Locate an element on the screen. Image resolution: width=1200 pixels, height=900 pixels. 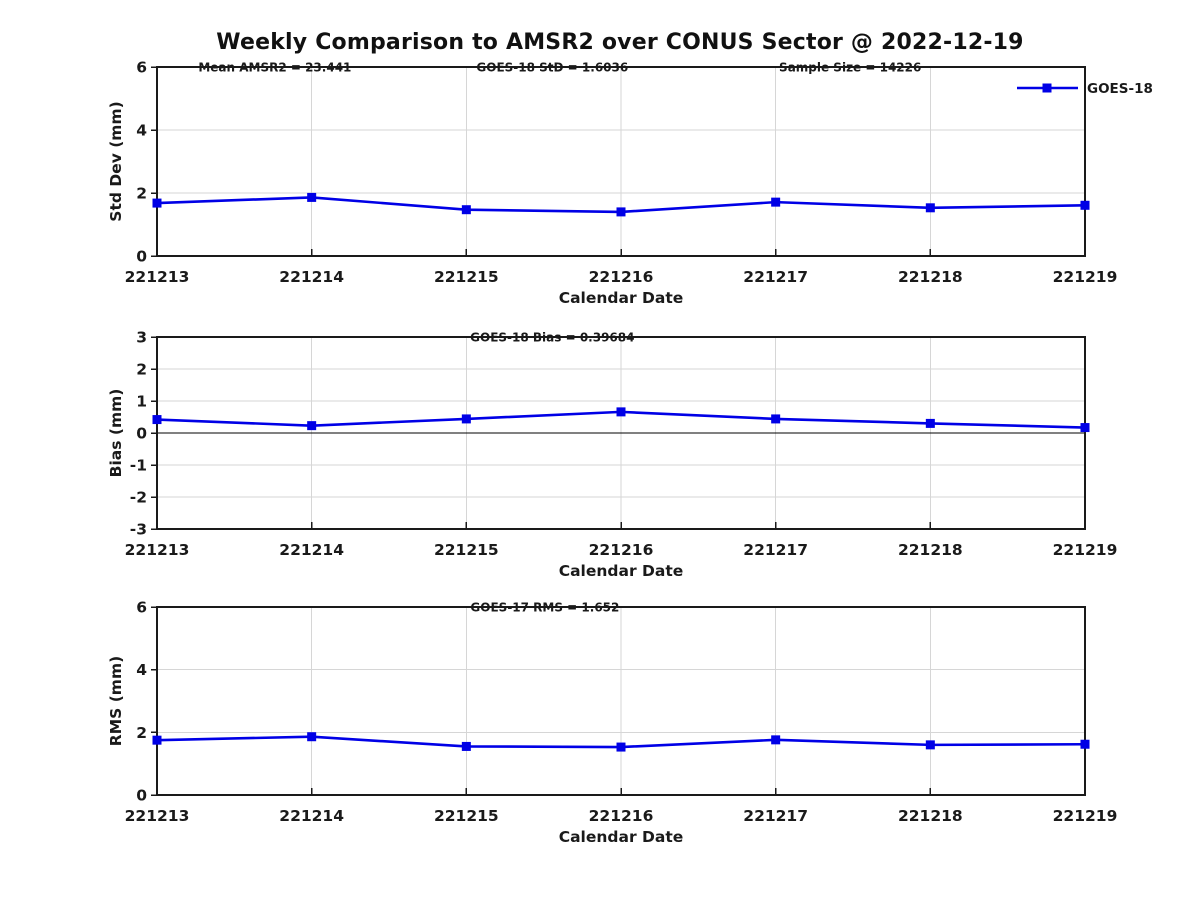
annotation-label: GOES-18 Bias = 0.39684 is located at coordinates (552, 338).